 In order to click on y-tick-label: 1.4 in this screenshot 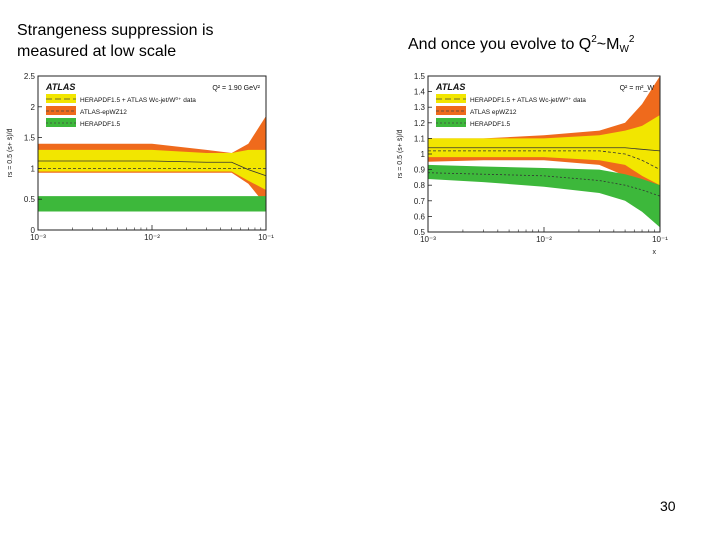, I will do `click(420, 92)`.